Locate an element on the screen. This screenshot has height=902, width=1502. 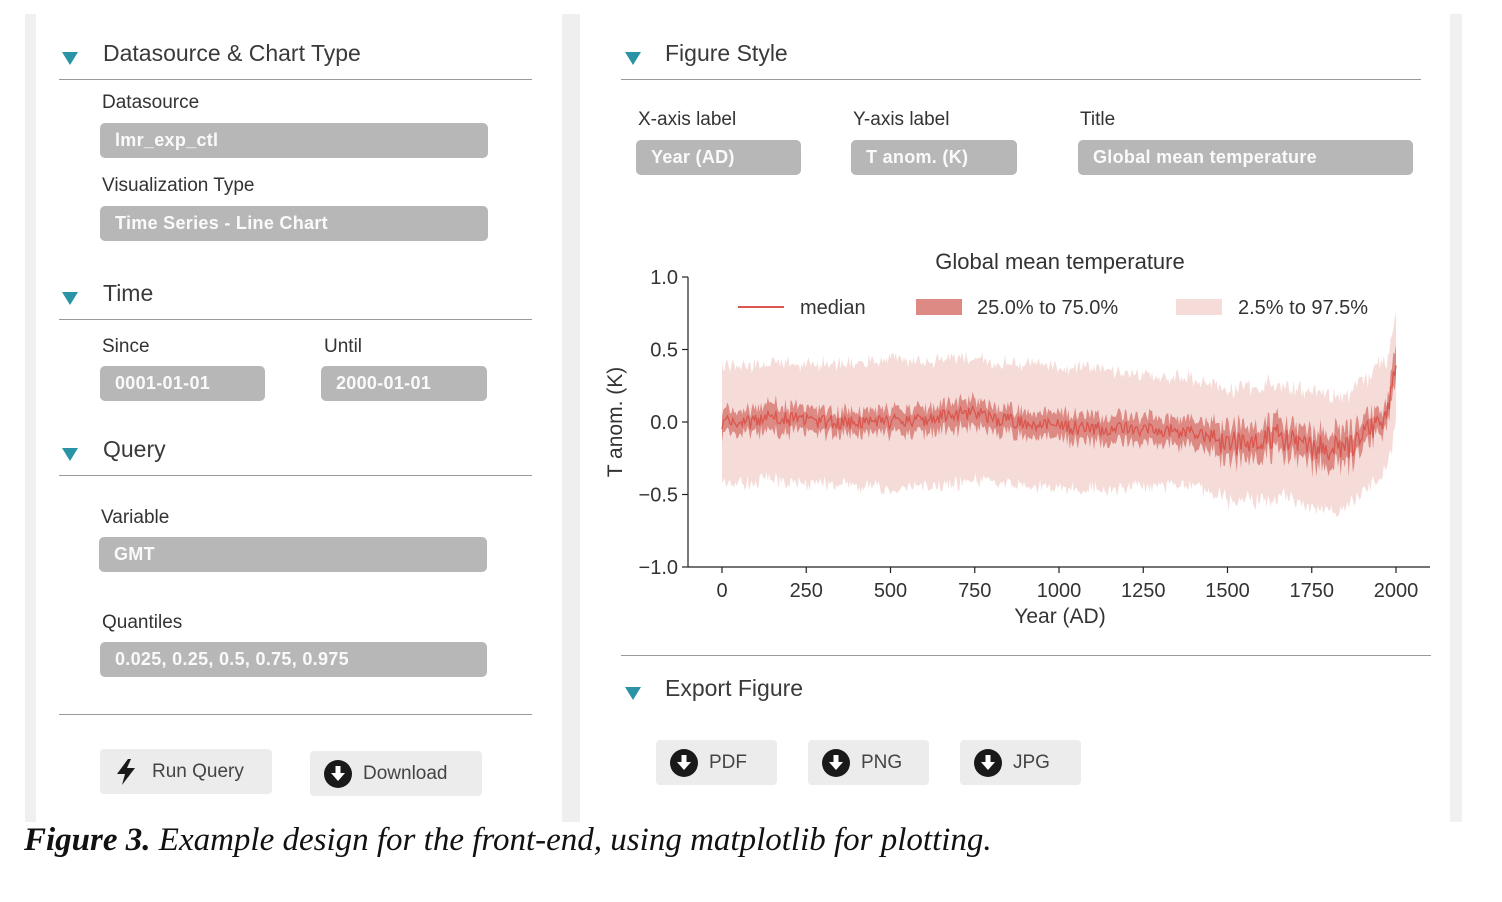
datasource-select: lmr_exp_ctl is located at coordinates (294, 140).